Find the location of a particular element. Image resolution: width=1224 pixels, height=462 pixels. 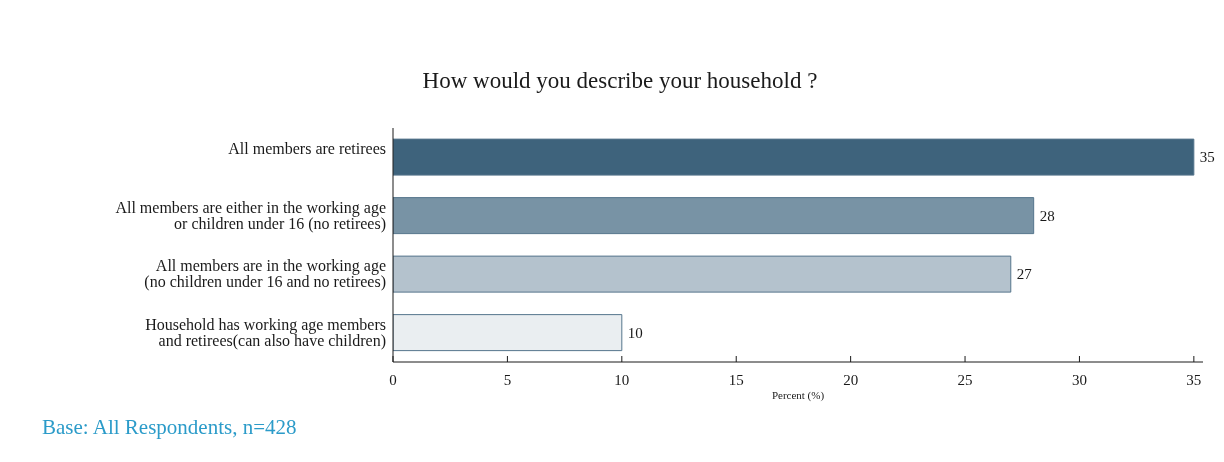

data-label: 27 is located at coordinates (1024, 274).